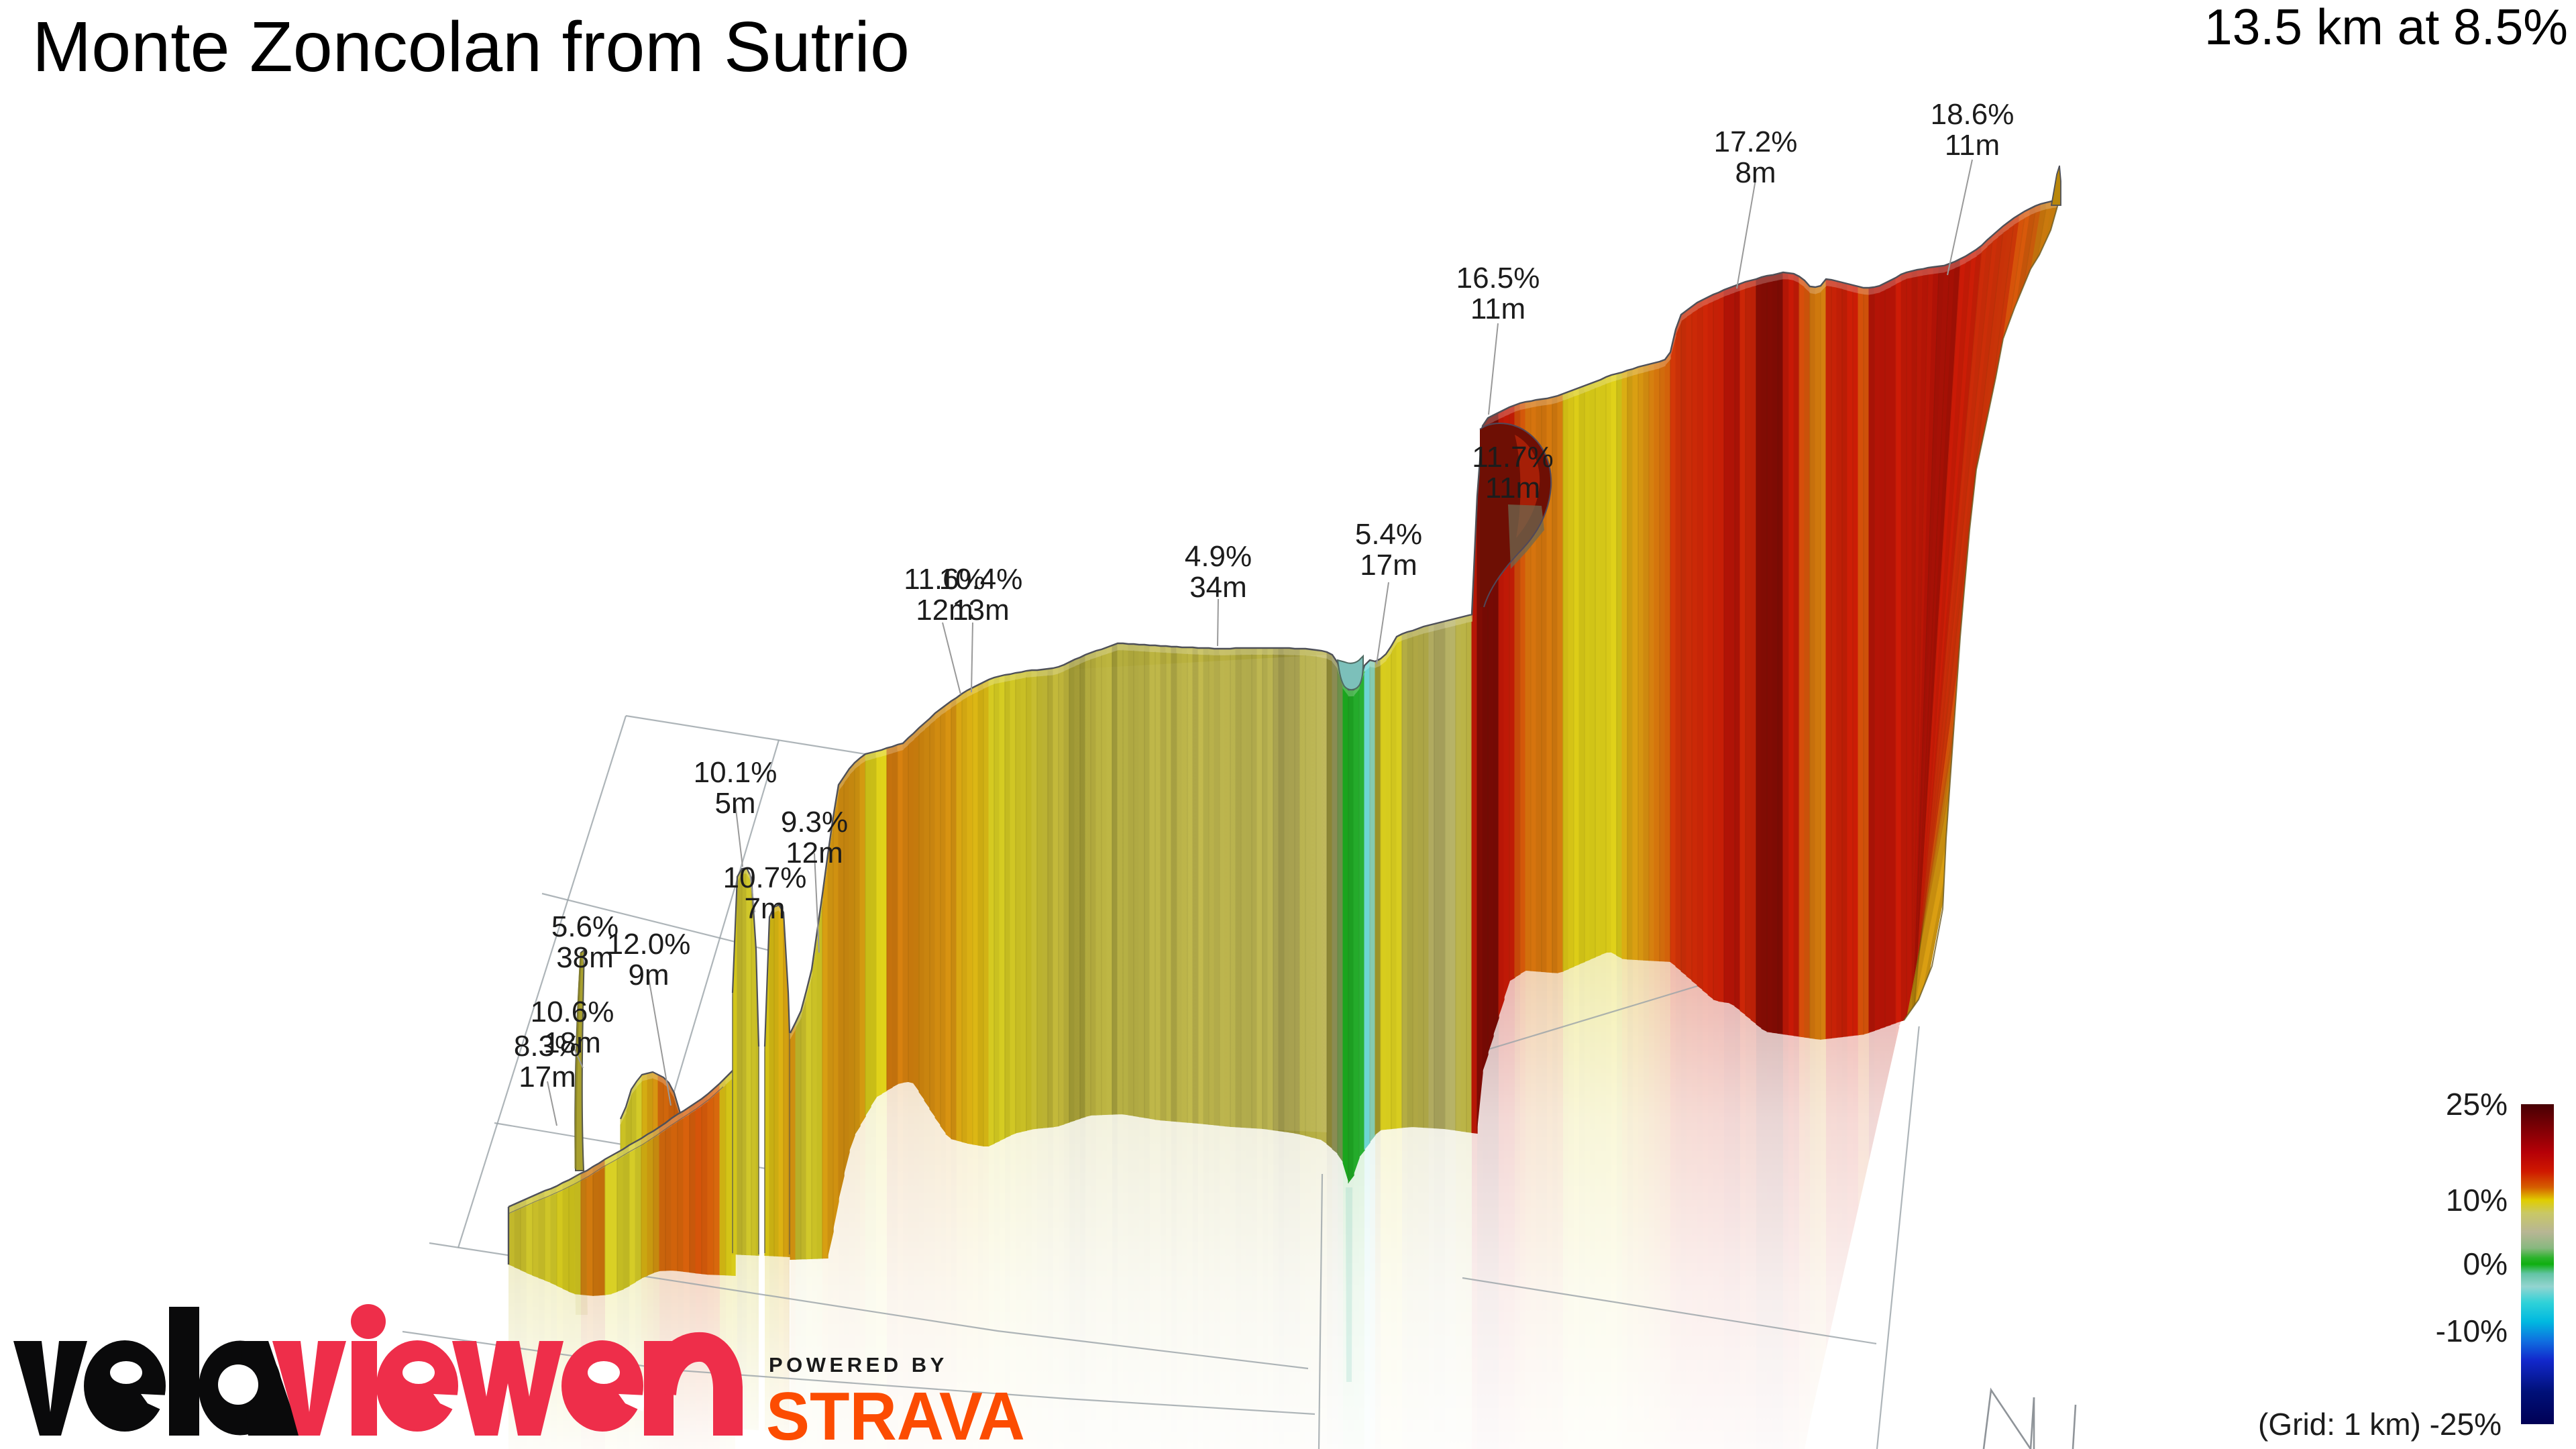 The height and width of the screenshot is (1449, 2576). I want to click on svg-text: 13m, so click(981, 610).